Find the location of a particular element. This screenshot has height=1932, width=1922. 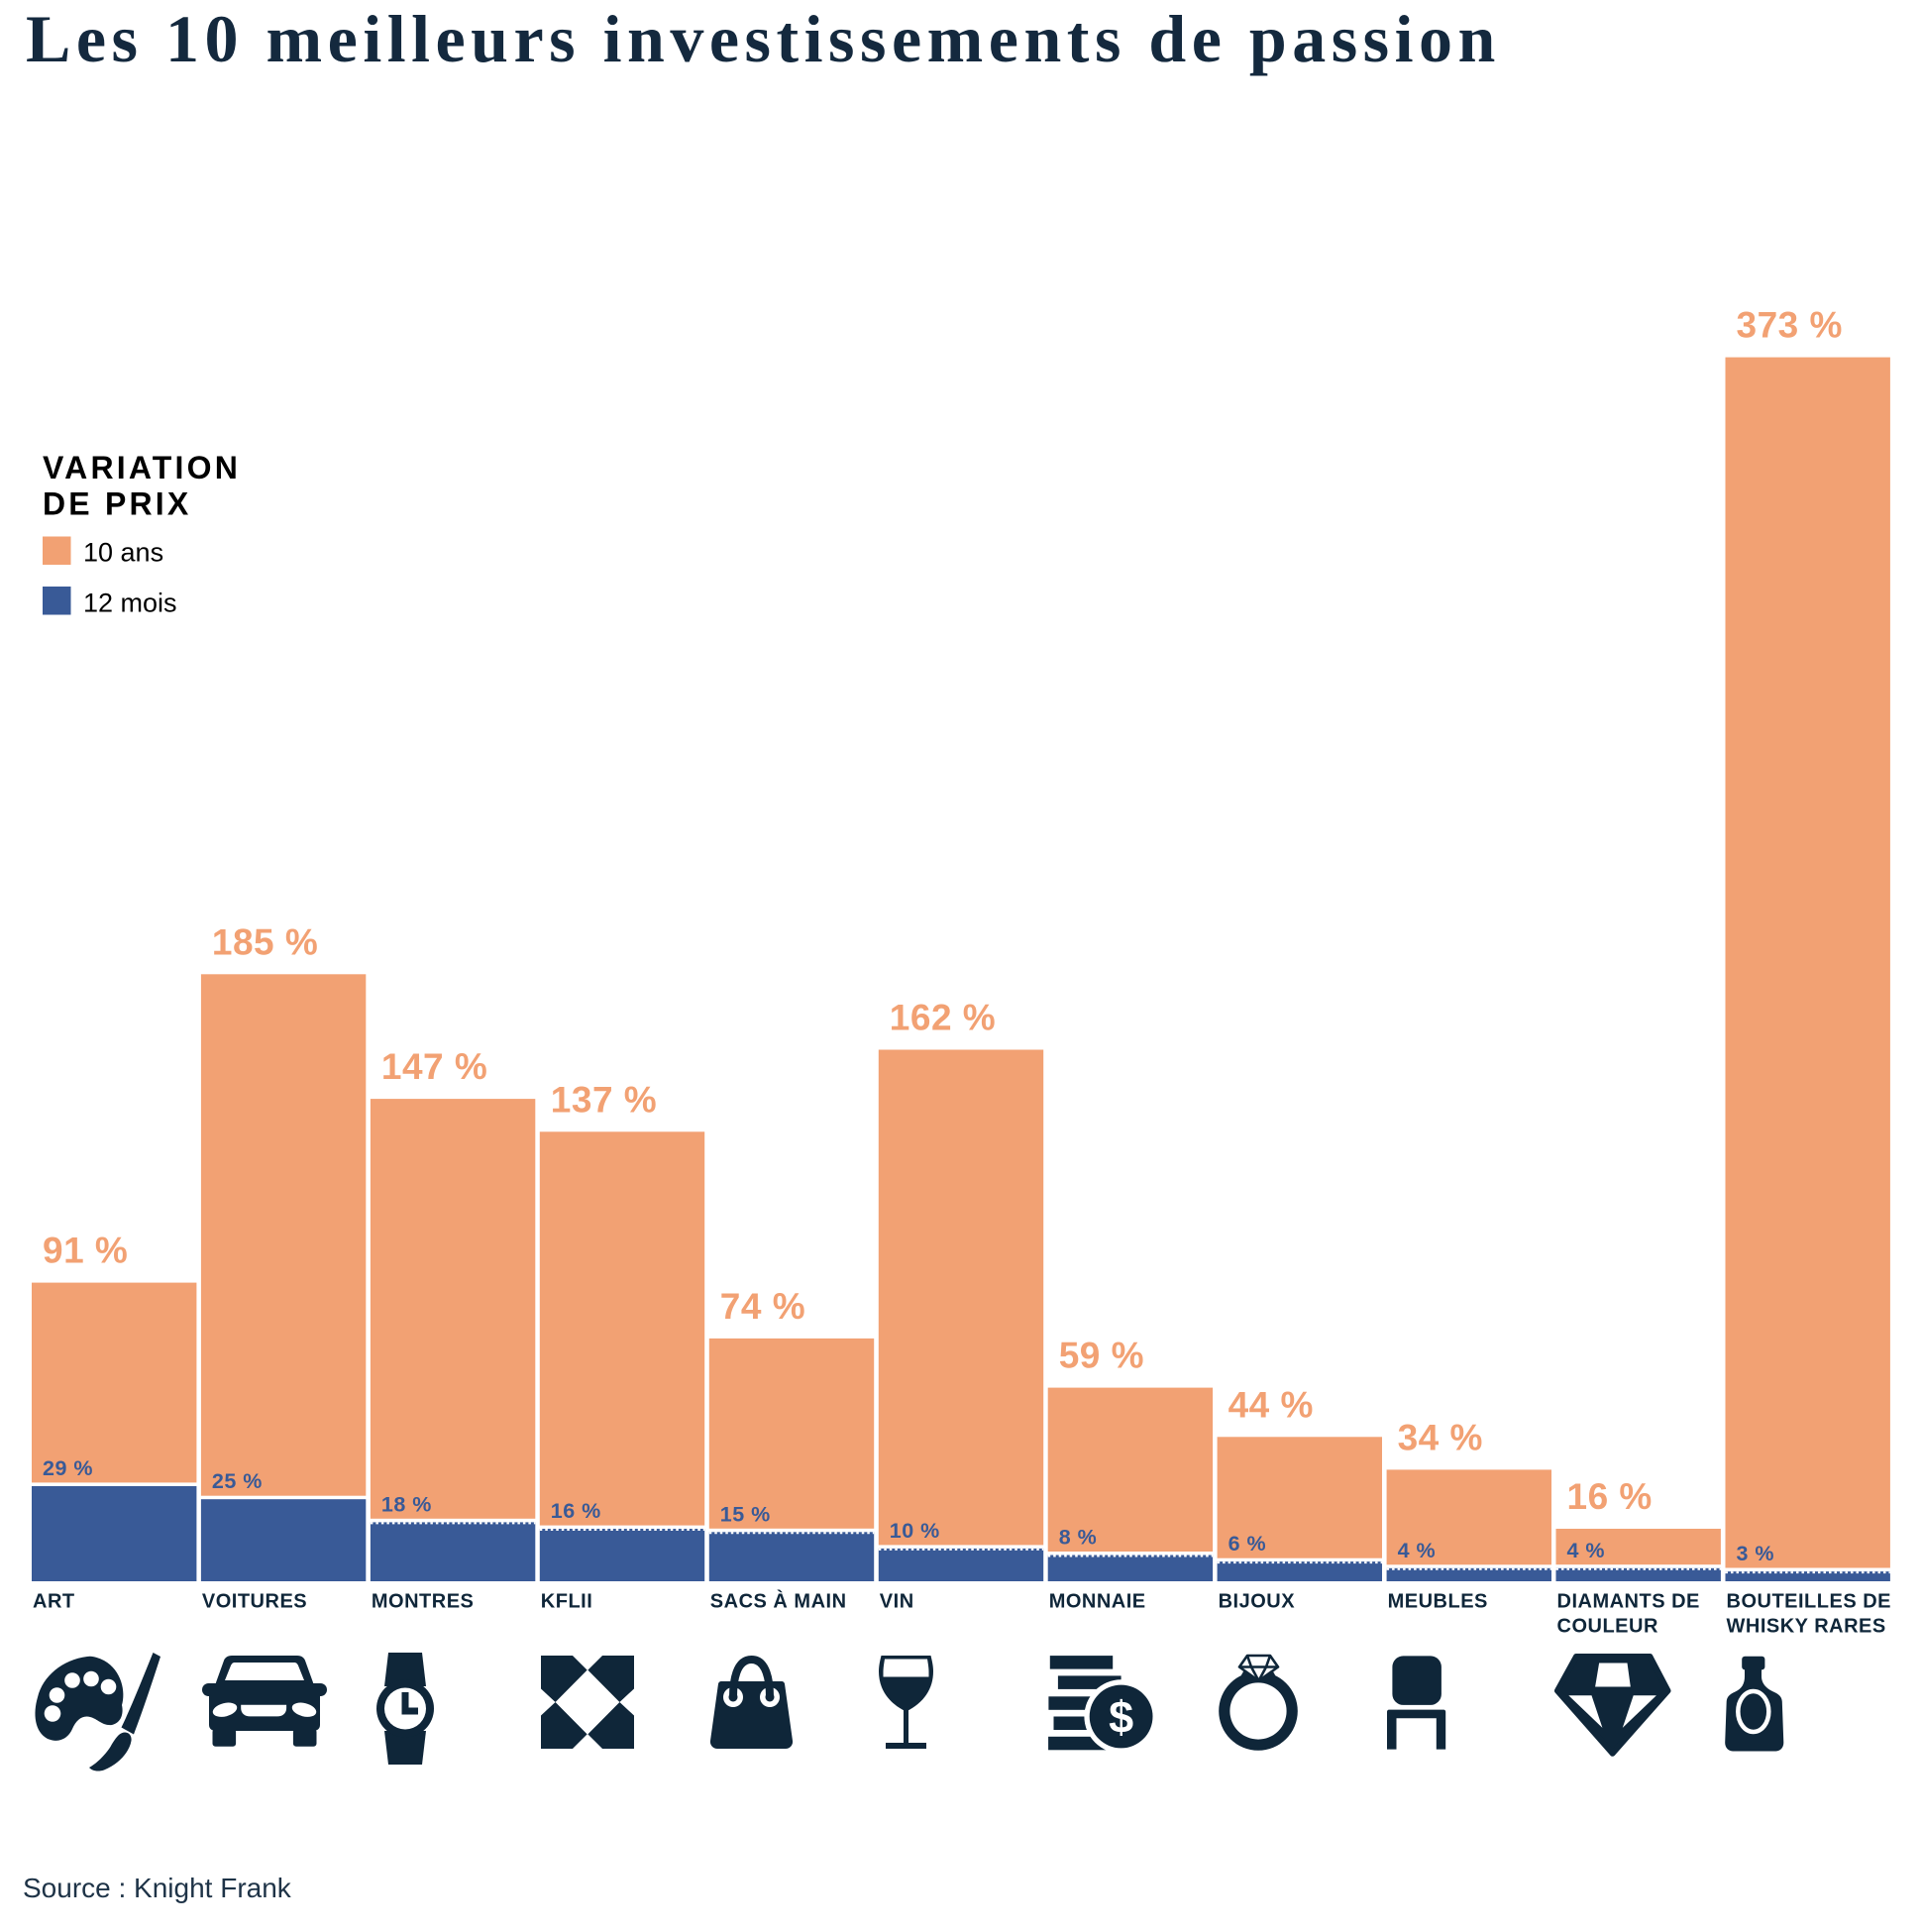

svg-text: 59 % is located at coordinates (1102, 1356).